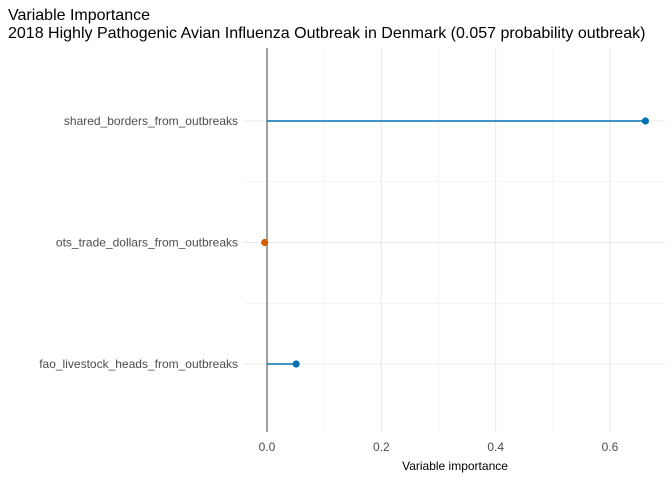 The height and width of the screenshot is (480, 672). What do you see at coordinates (610, 447) in the screenshot?
I see `x-tick-label: 0.6` at bounding box center [610, 447].